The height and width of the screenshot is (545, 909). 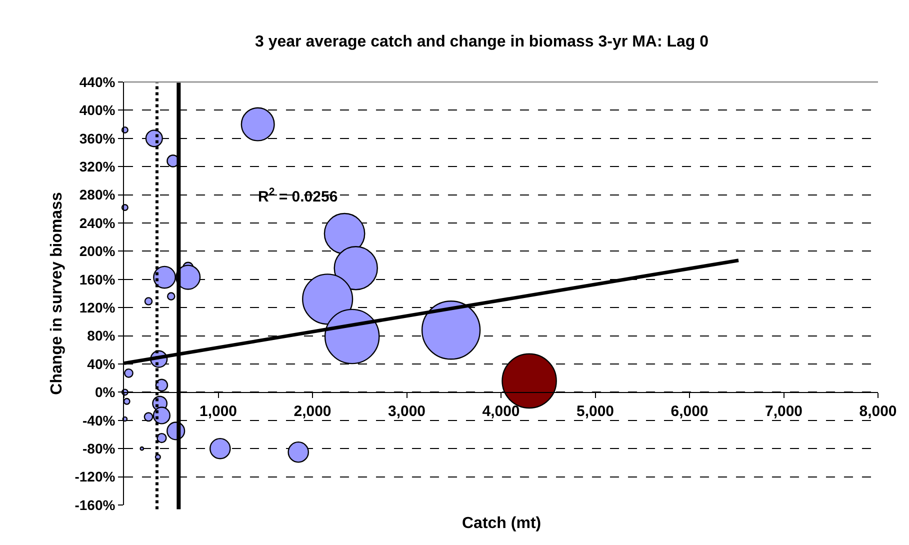 I want to click on y-tick-label: -160%, so click(x=95, y=504).